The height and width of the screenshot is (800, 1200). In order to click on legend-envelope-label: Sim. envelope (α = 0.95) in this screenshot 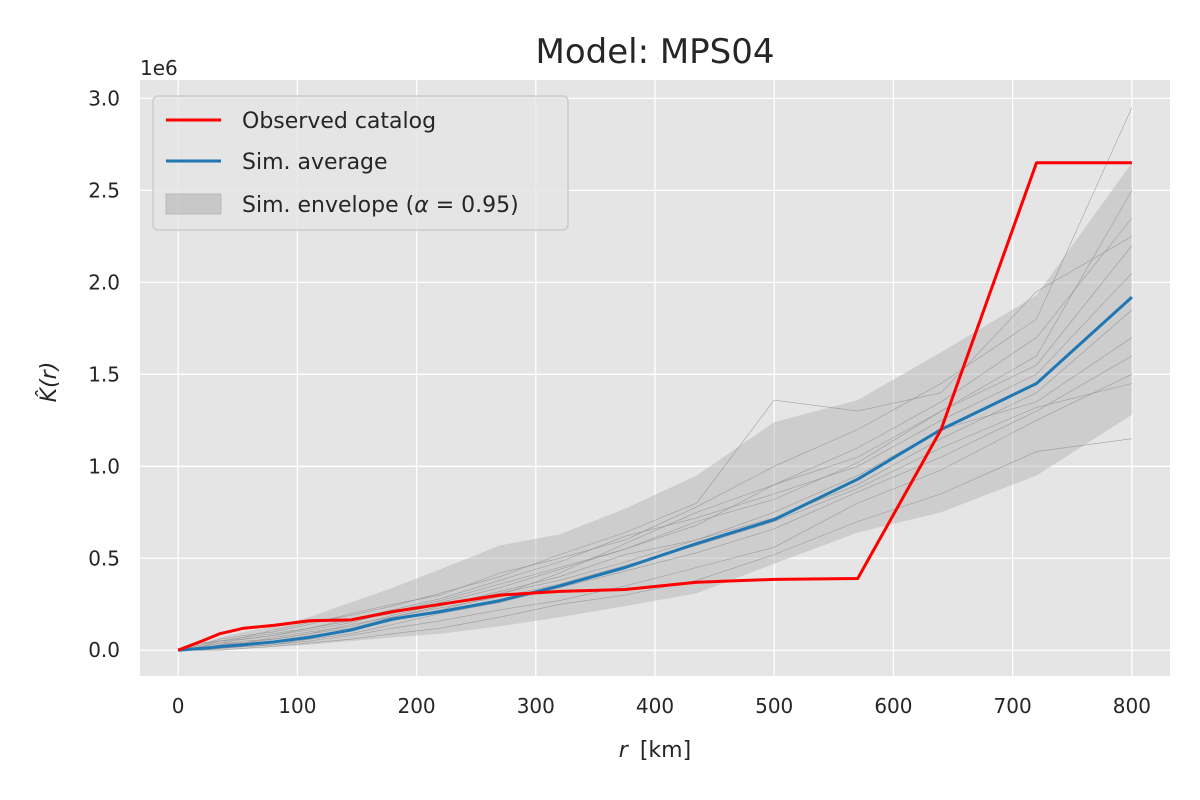, I will do `click(380, 205)`.